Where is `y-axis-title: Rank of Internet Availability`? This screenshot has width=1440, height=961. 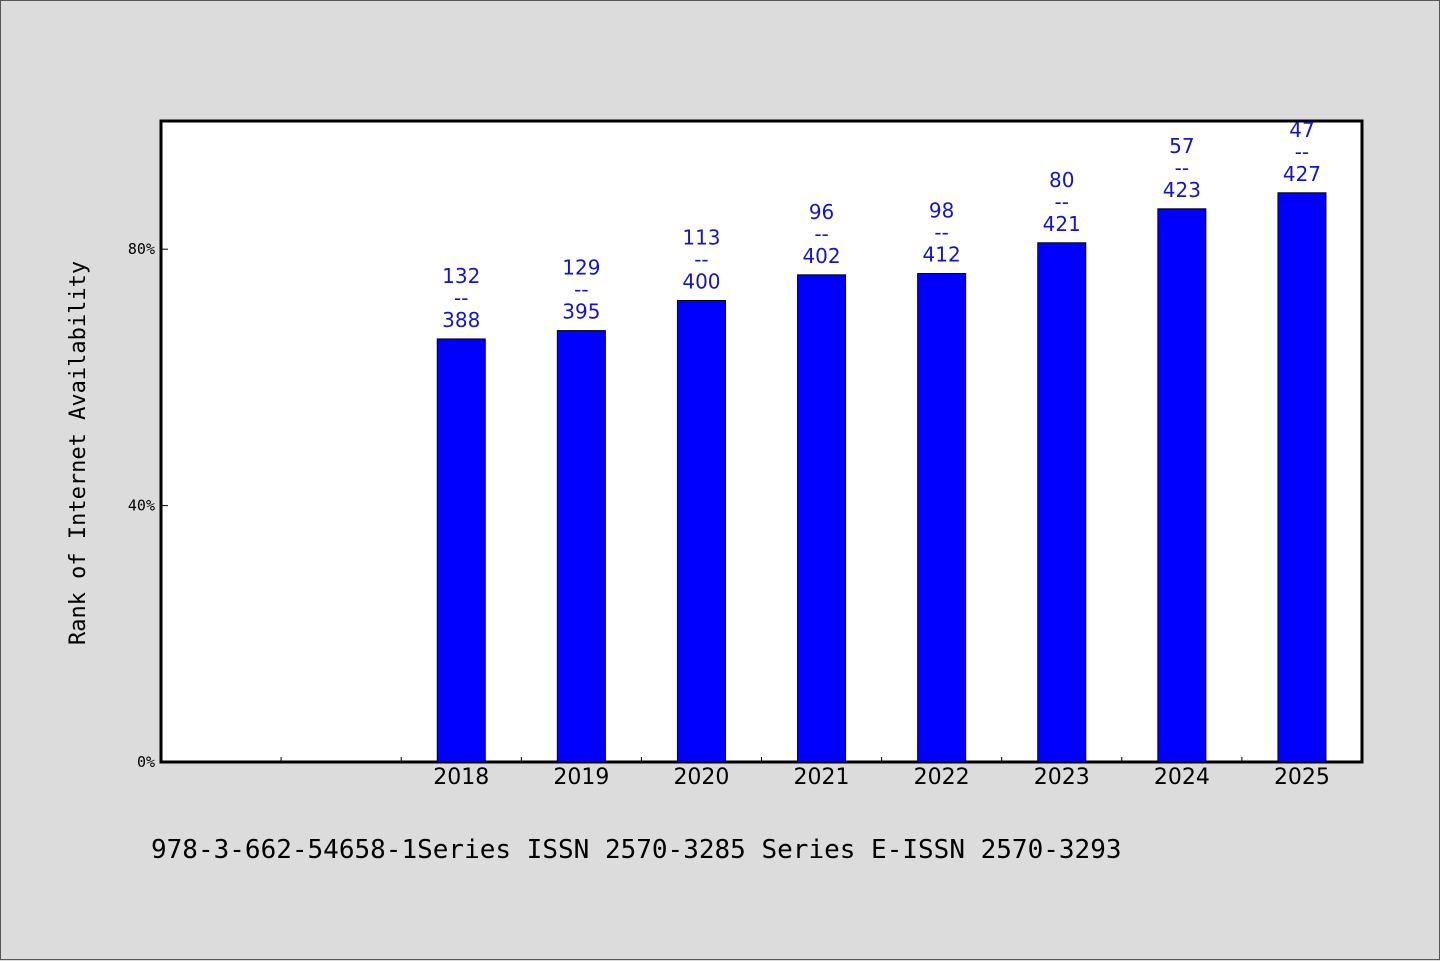
y-axis-title: Rank of Internet Availability is located at coordinates (78, 453).